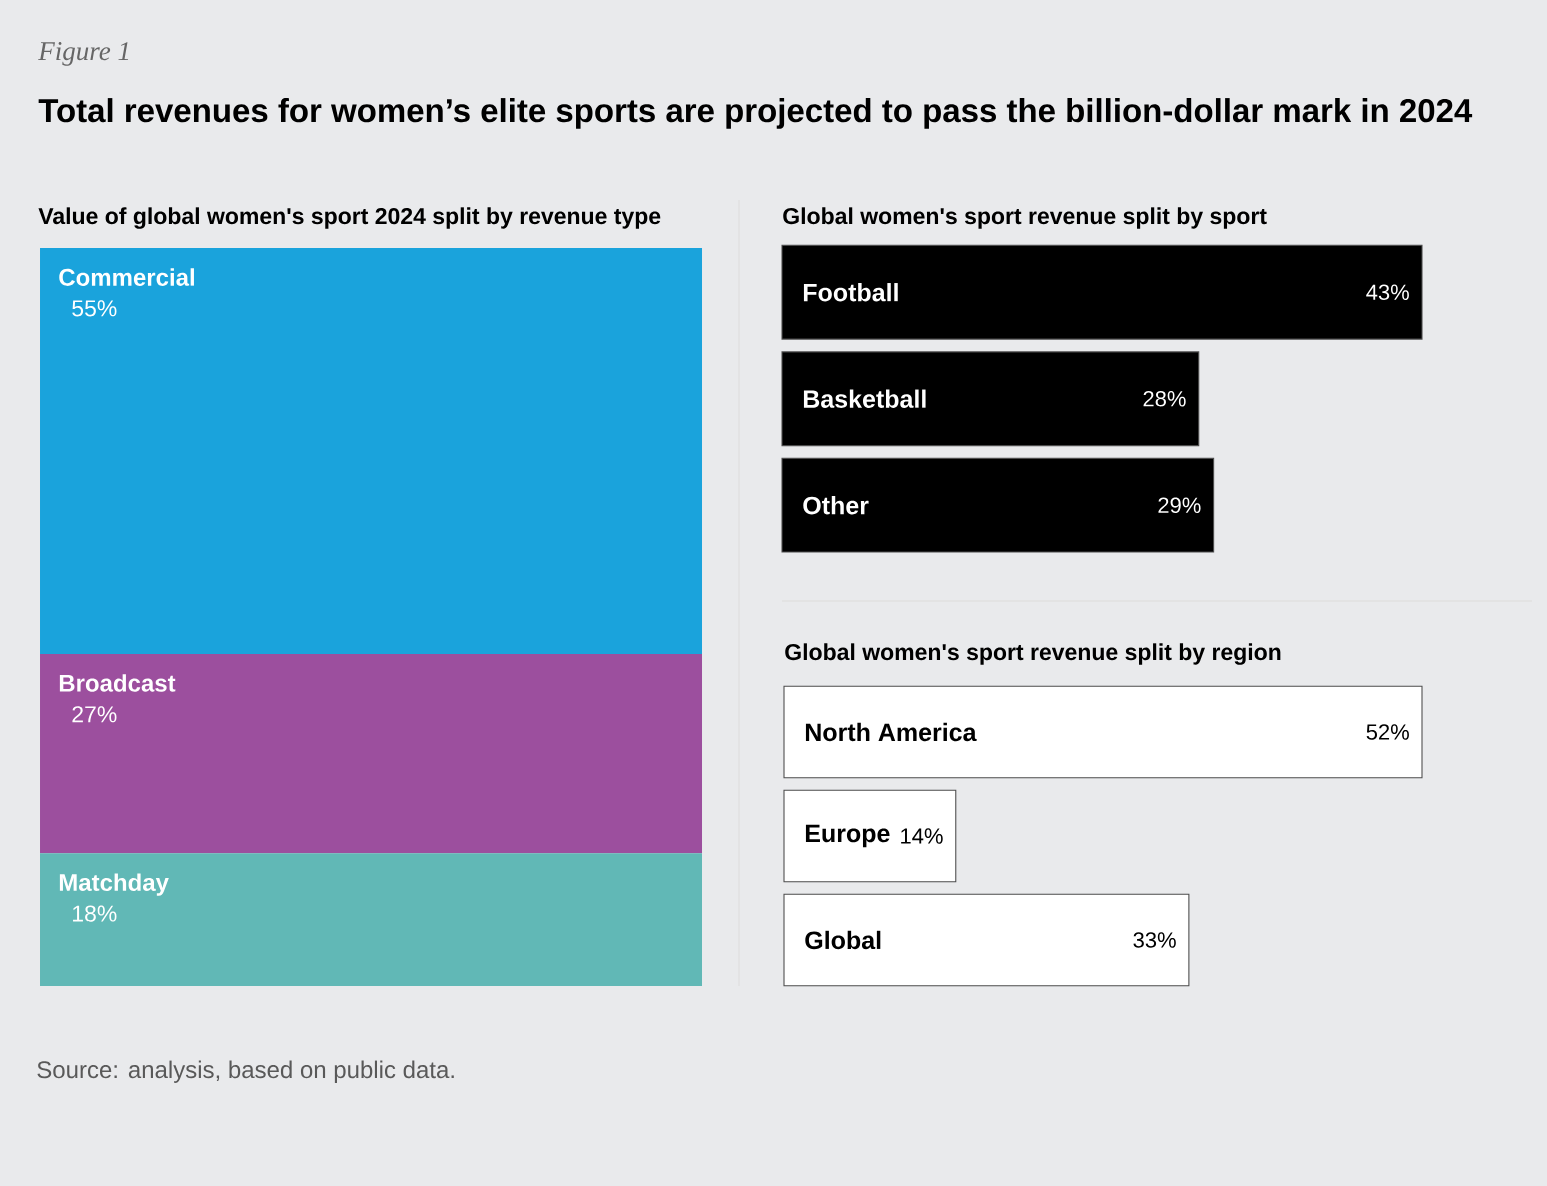  Describe the element at coordinates (1033, 654) in the screenshot. I see `chart-title: Global women's sport revenue split by region` at that location.